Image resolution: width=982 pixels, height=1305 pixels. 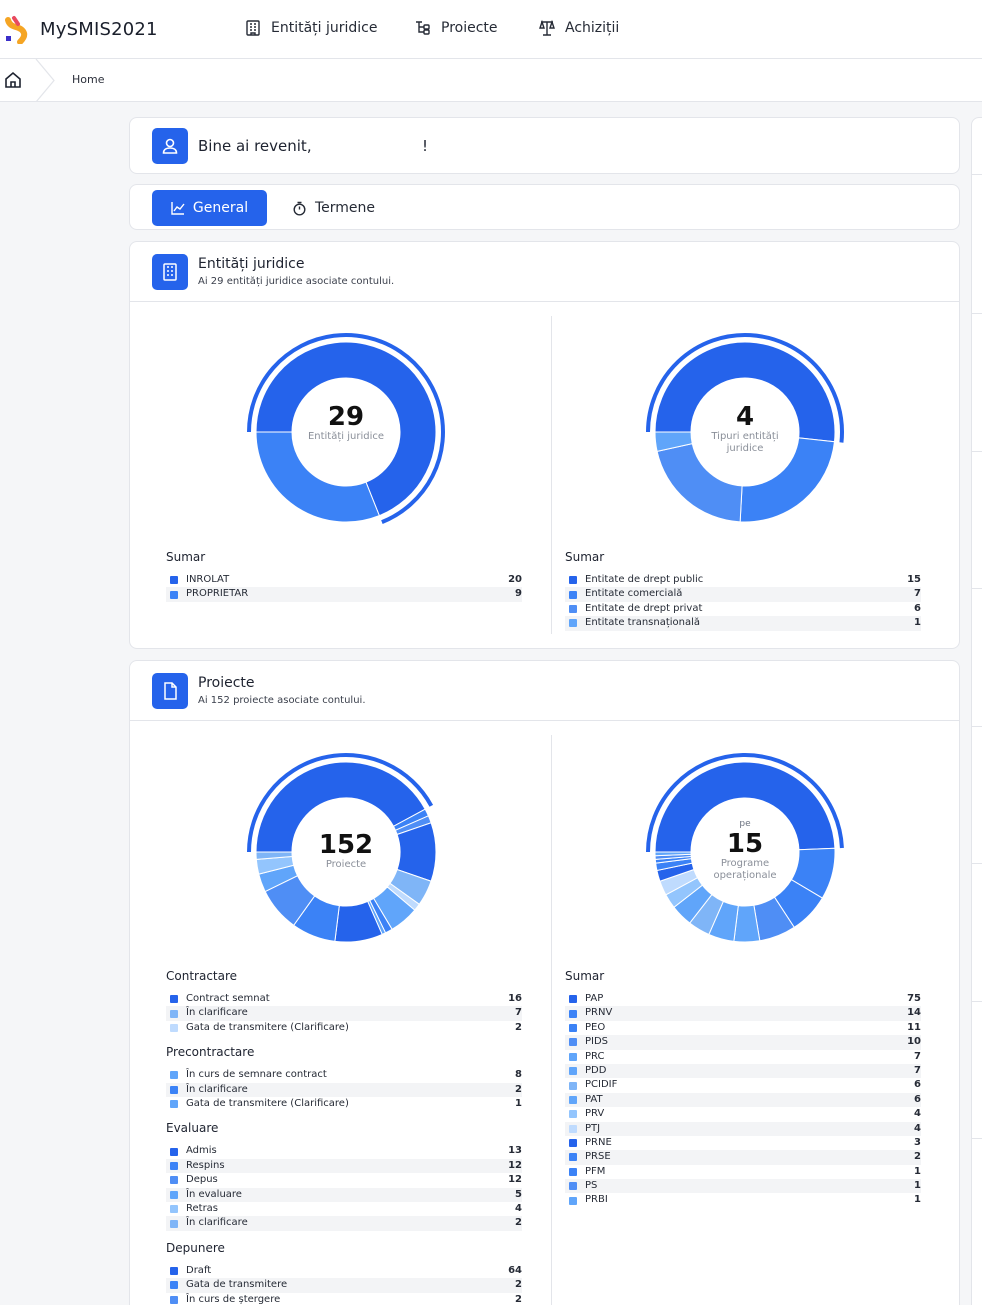 What do you see at coordinates (346, 417) in the screenshot?
I see `center-number: 29` at bounding box center [346, 417].